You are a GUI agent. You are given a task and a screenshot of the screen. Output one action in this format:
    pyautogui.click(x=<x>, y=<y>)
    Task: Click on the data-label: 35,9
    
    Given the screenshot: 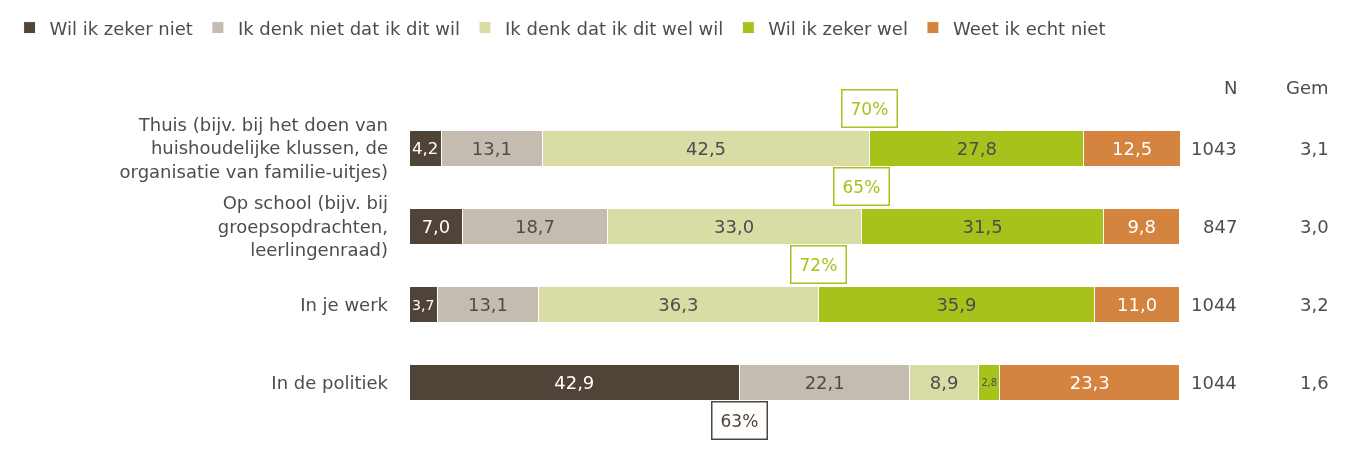 What is the action you would take?
    pyautogui.click(x=956, y=305)
    